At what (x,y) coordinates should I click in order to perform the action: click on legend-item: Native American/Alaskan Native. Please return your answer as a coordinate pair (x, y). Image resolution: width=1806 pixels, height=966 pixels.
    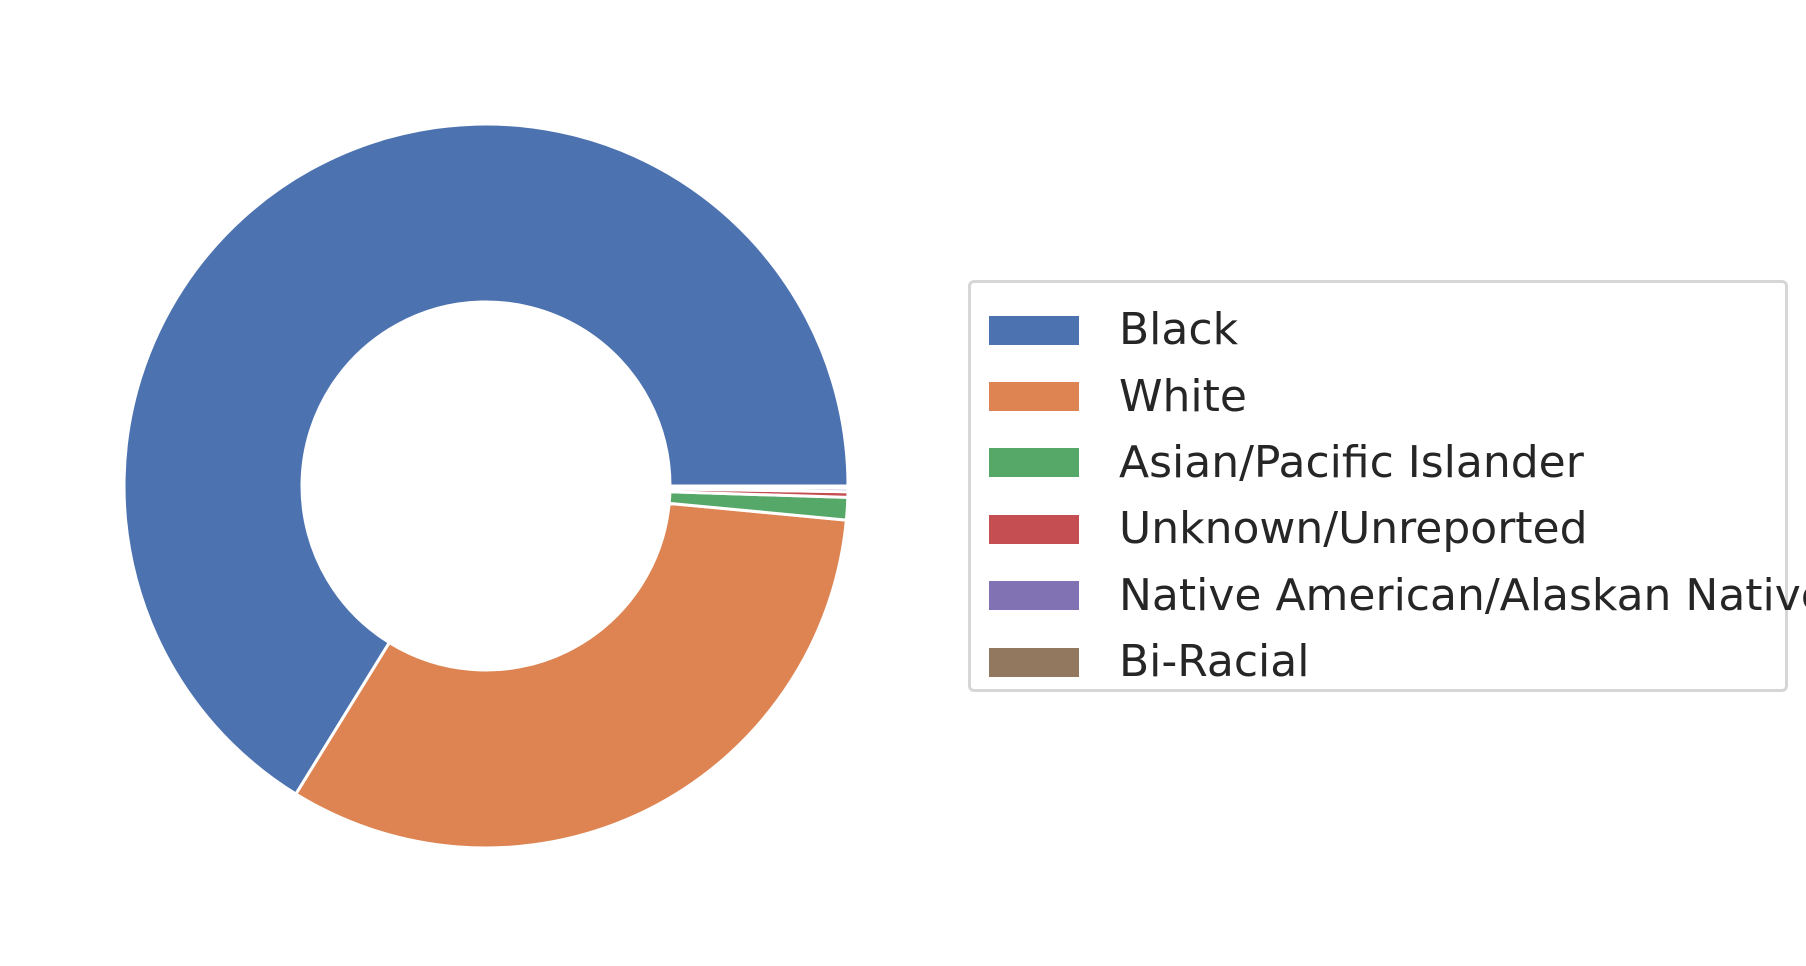
    Looking at the image, I should click on (1397, 596).